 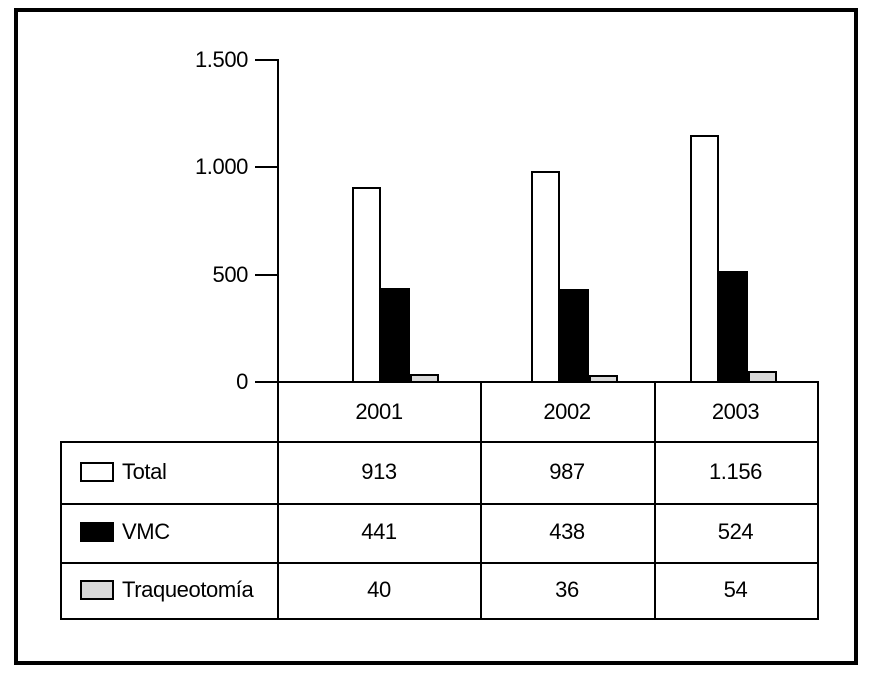 What do you see at coordinates (278, 339) in the screenshot?
I see `y-axis-line` at bounding box center [278, 339].